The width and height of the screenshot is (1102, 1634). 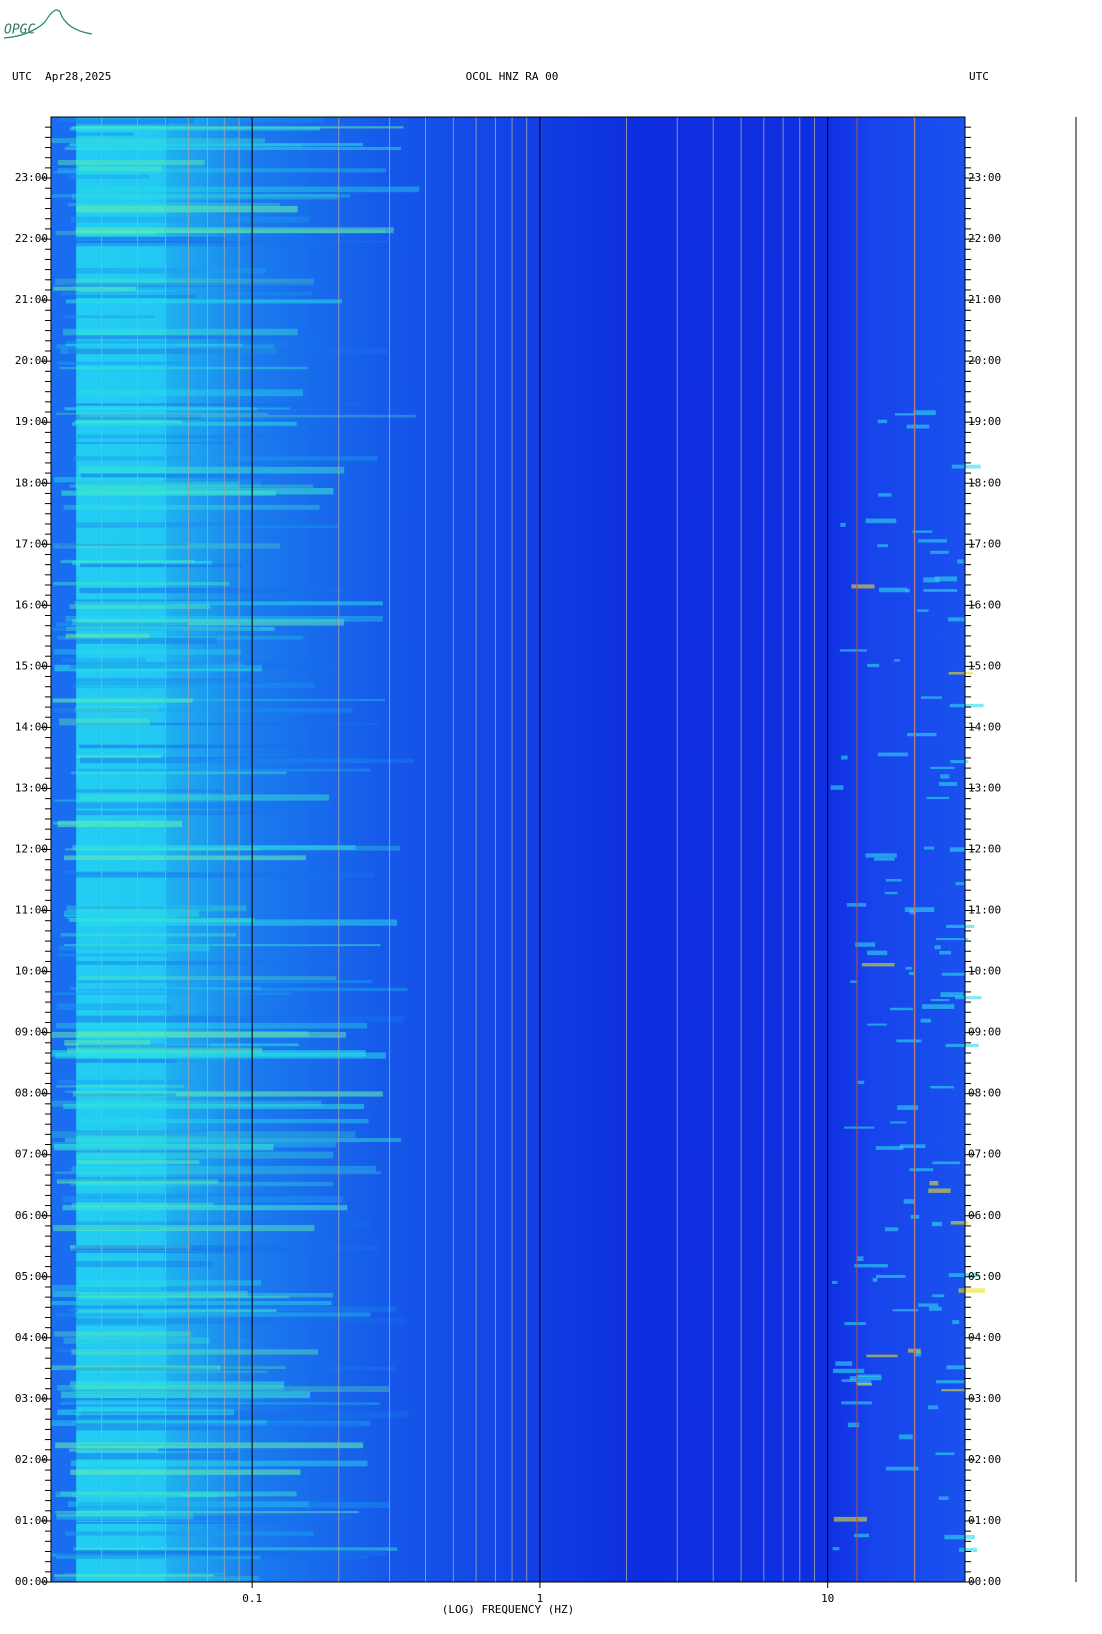 What do you see at coordinates (31, 238) in the screenshot?
I see `y-tick-label: 22:00` at bounding box center [31, 238].